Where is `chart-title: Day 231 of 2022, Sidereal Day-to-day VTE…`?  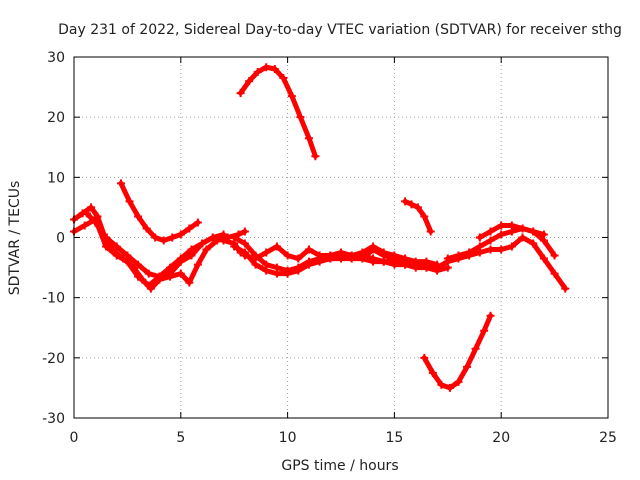
chart-title: Day 231 of 2022, Sidereal Day-to-day VTE… is located at coordinates (340, 30).